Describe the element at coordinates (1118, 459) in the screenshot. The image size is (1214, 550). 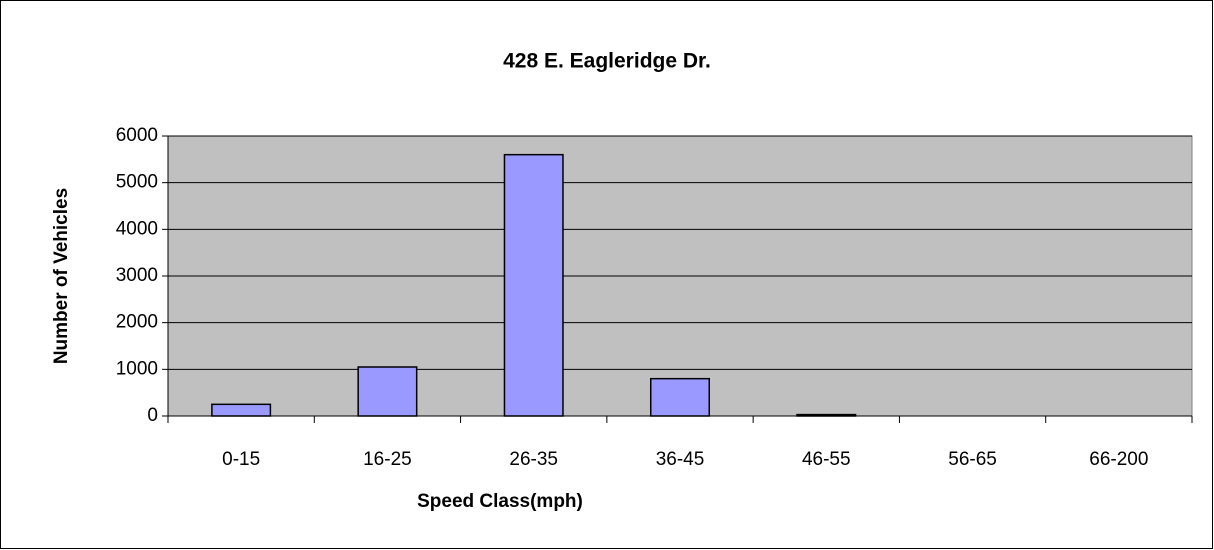
I see `x-tick-label: 66-200` at that location.